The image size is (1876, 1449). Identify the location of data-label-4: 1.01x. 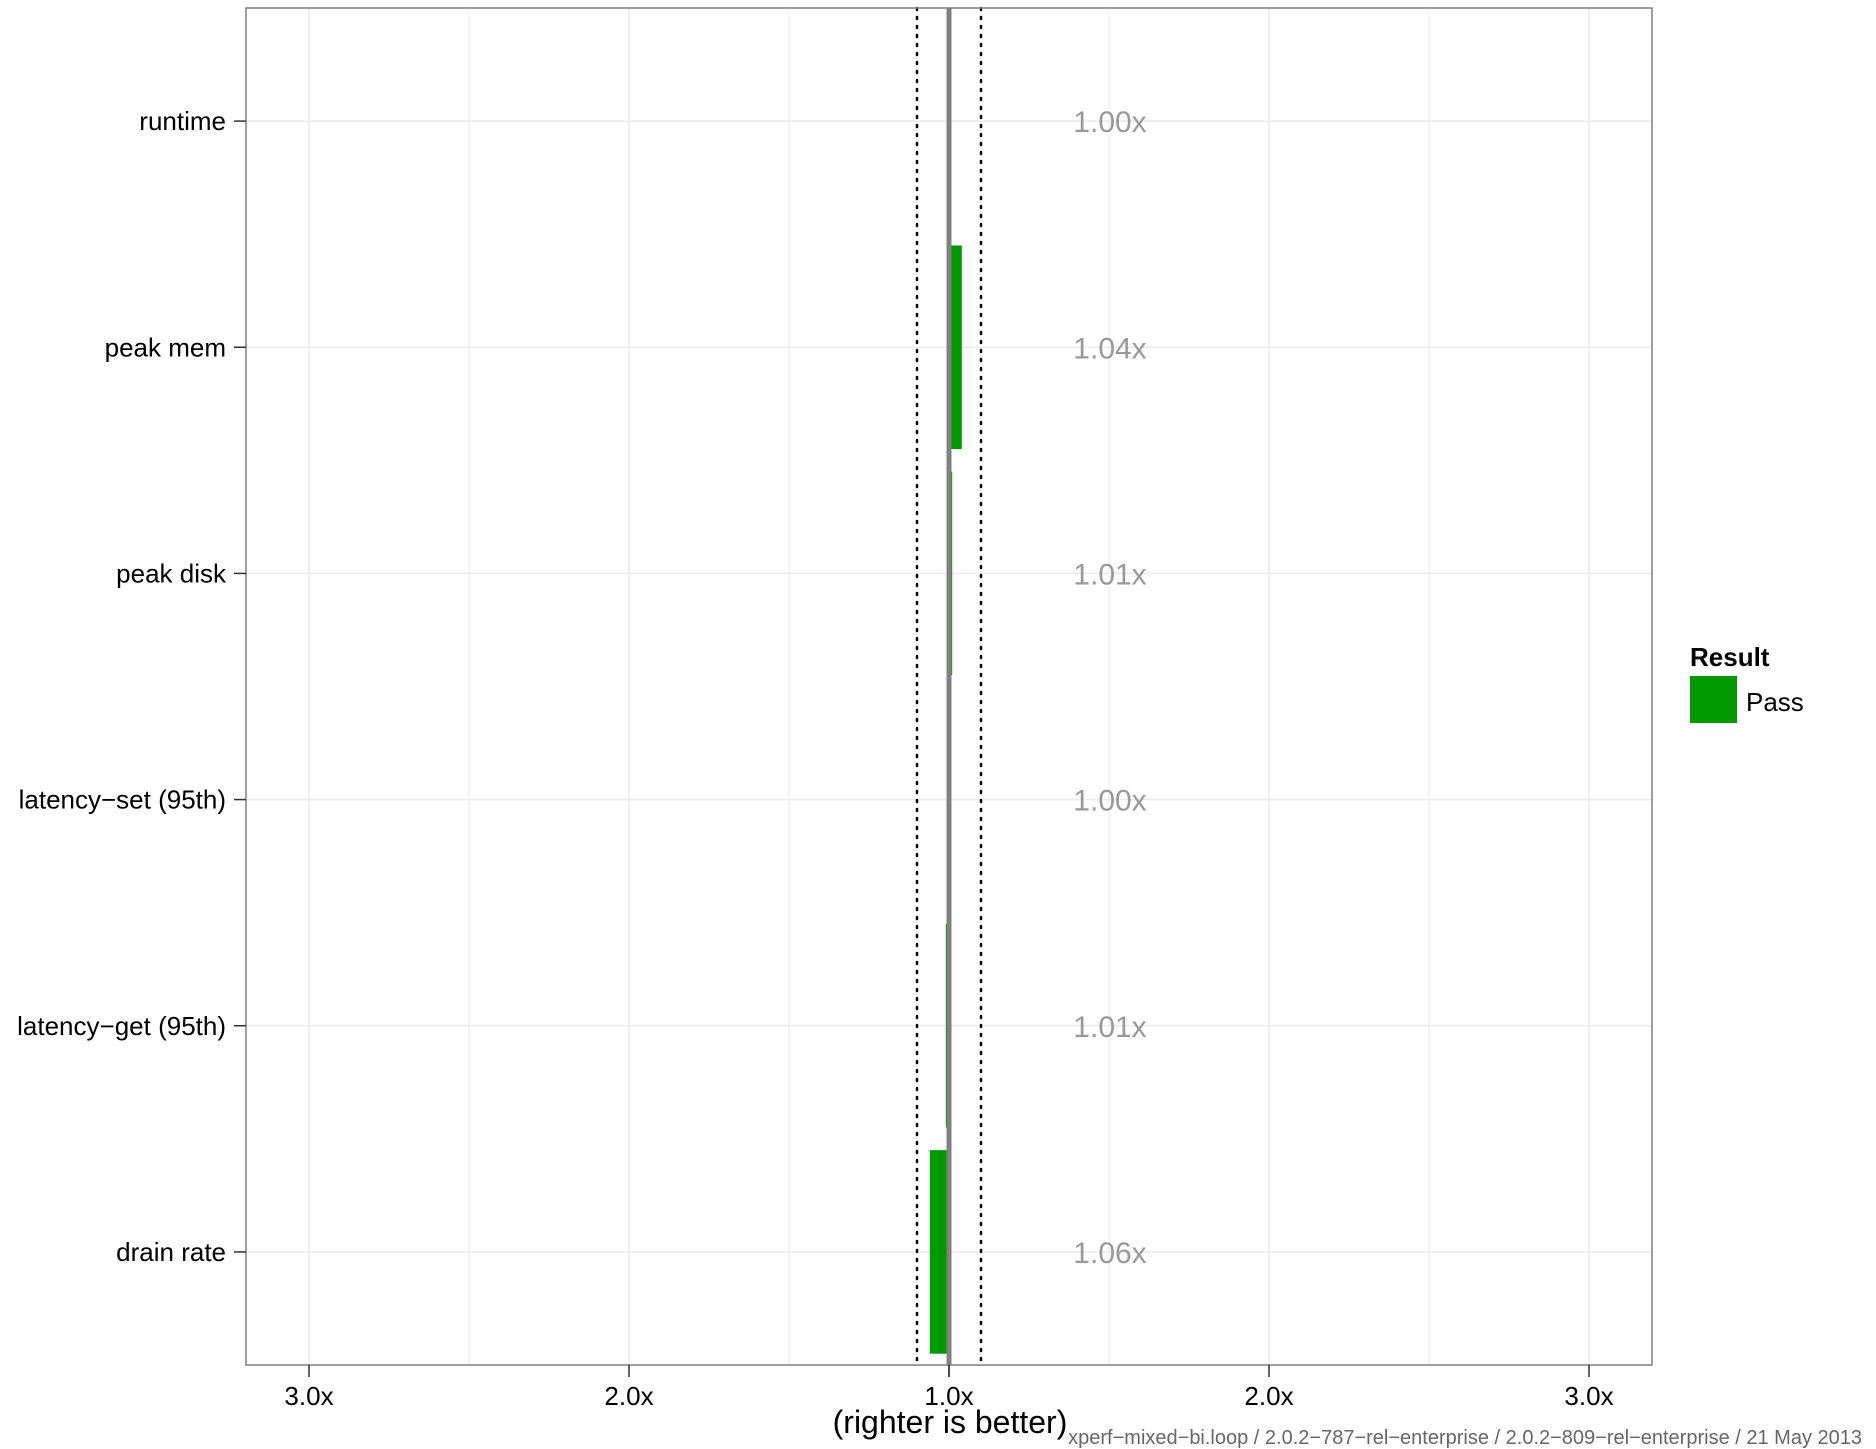
(1109, 1027).